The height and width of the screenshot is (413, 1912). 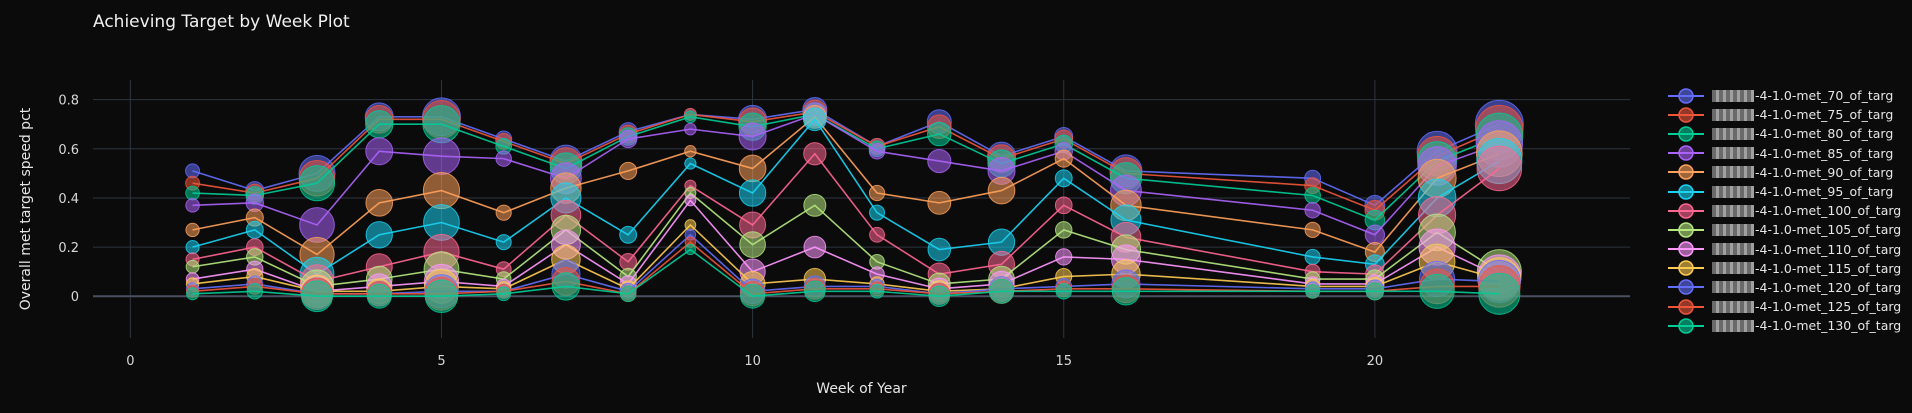 I want to click on legend-item: -4-1.0-met_95_of_targ, so click(x=1783, y=191).